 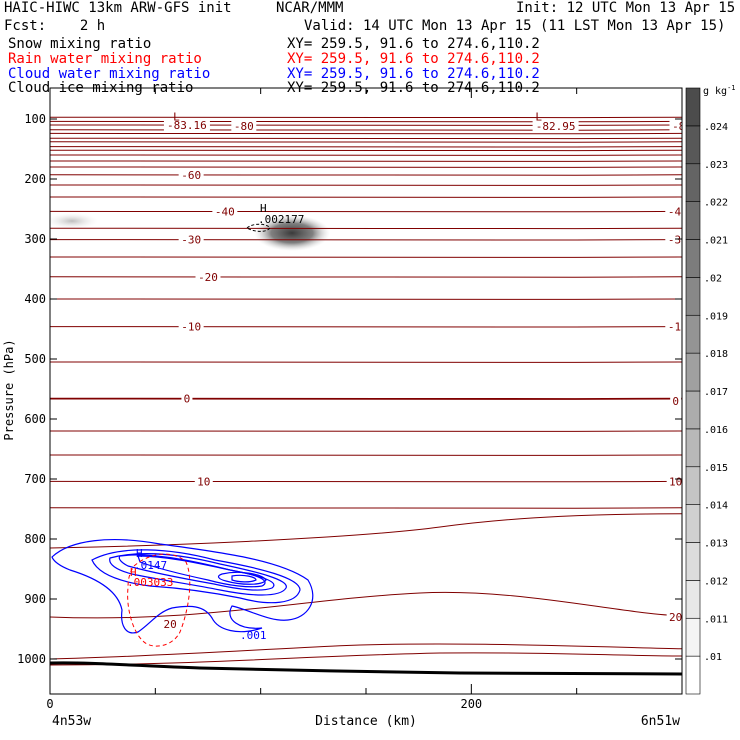 I want to click on cloud-ice-shading-edge, so click(x=74, y=221).